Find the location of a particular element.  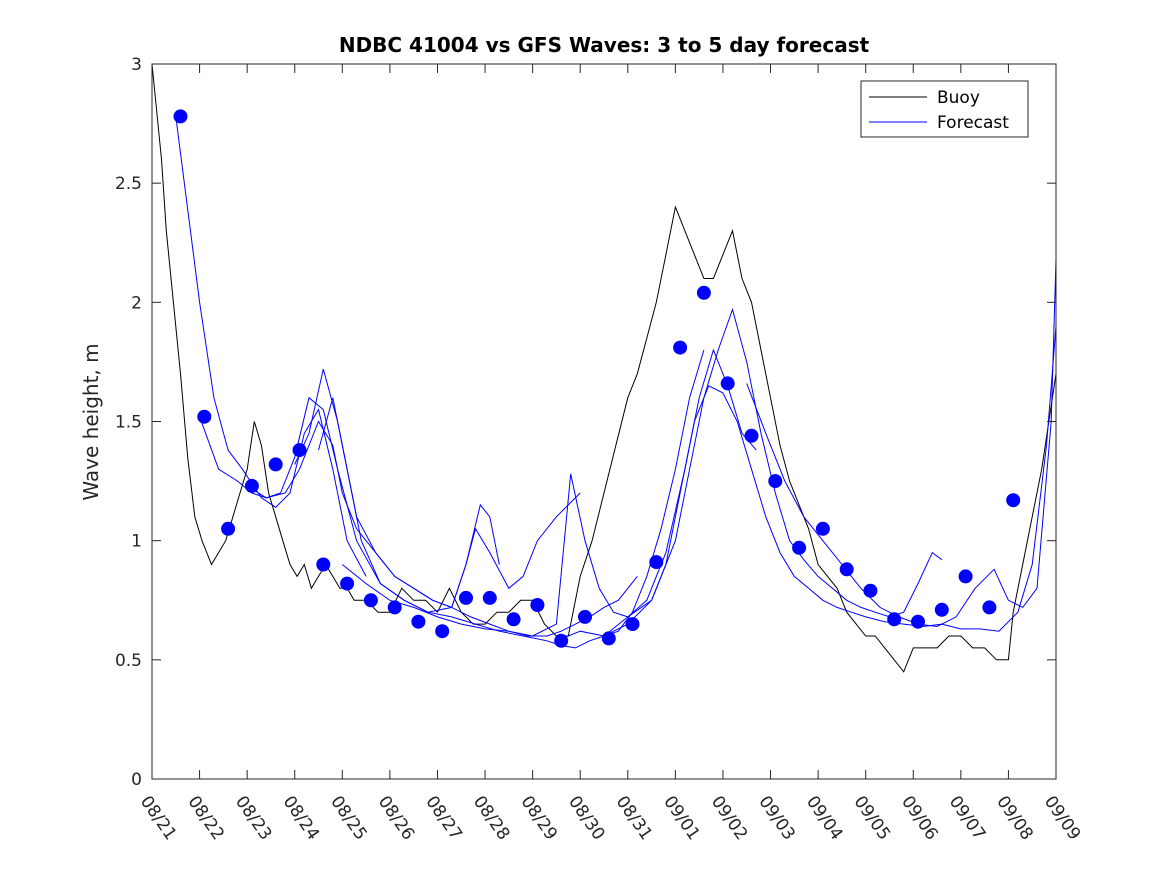

y-tick-label: 2.5 is located at coordinates (128, 184).